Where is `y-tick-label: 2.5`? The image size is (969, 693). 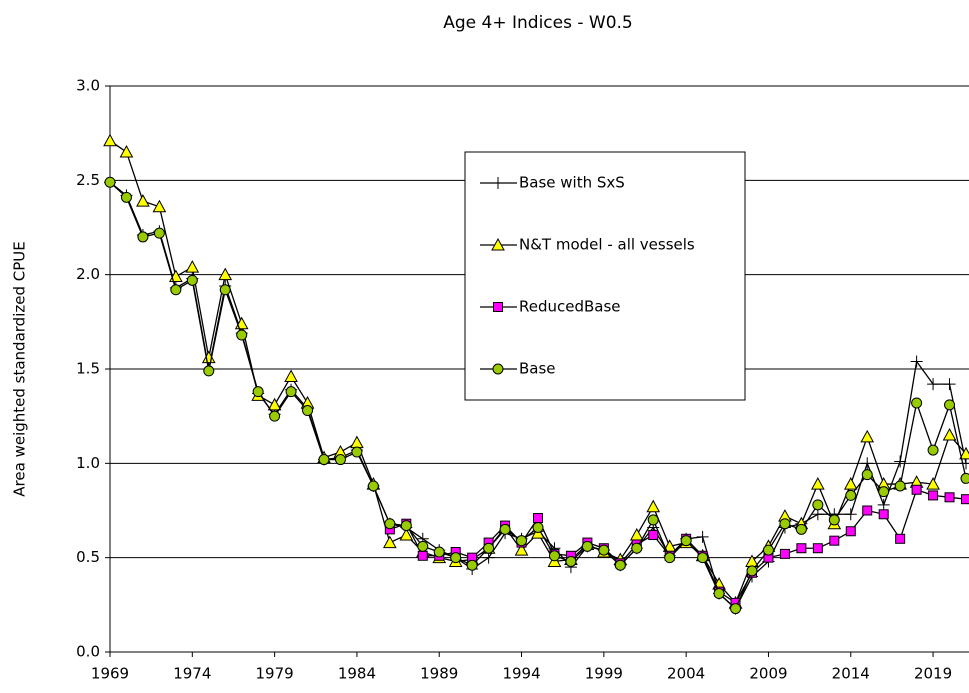 y-tick-label: 2.5 is located at coordinates (88, 180).